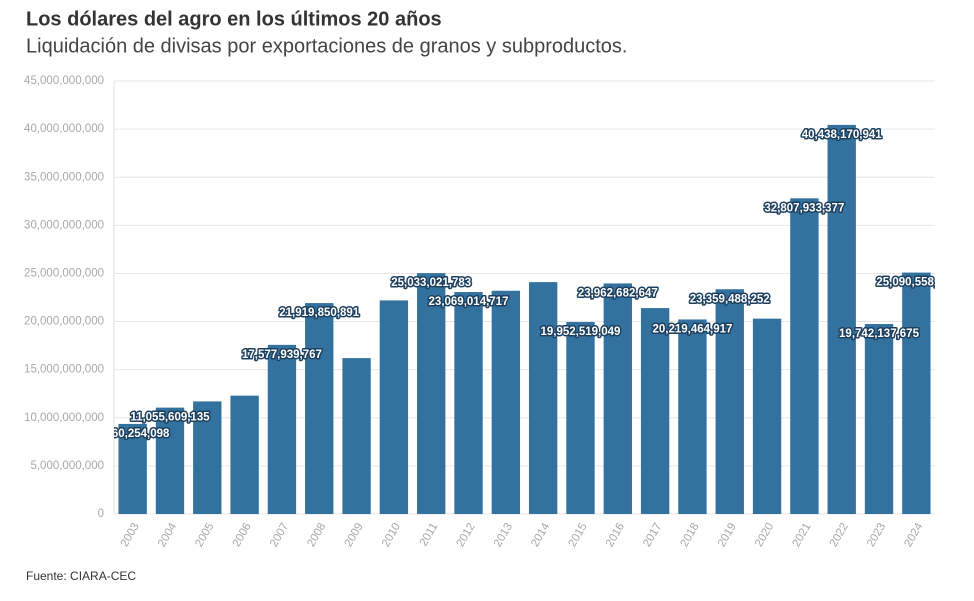 This screenshot has width=974, height=601. What do you see at coordinates (689, 535) in the screenshot?
I see `x-tick-label: 2018` at bounding box center [689, 535].